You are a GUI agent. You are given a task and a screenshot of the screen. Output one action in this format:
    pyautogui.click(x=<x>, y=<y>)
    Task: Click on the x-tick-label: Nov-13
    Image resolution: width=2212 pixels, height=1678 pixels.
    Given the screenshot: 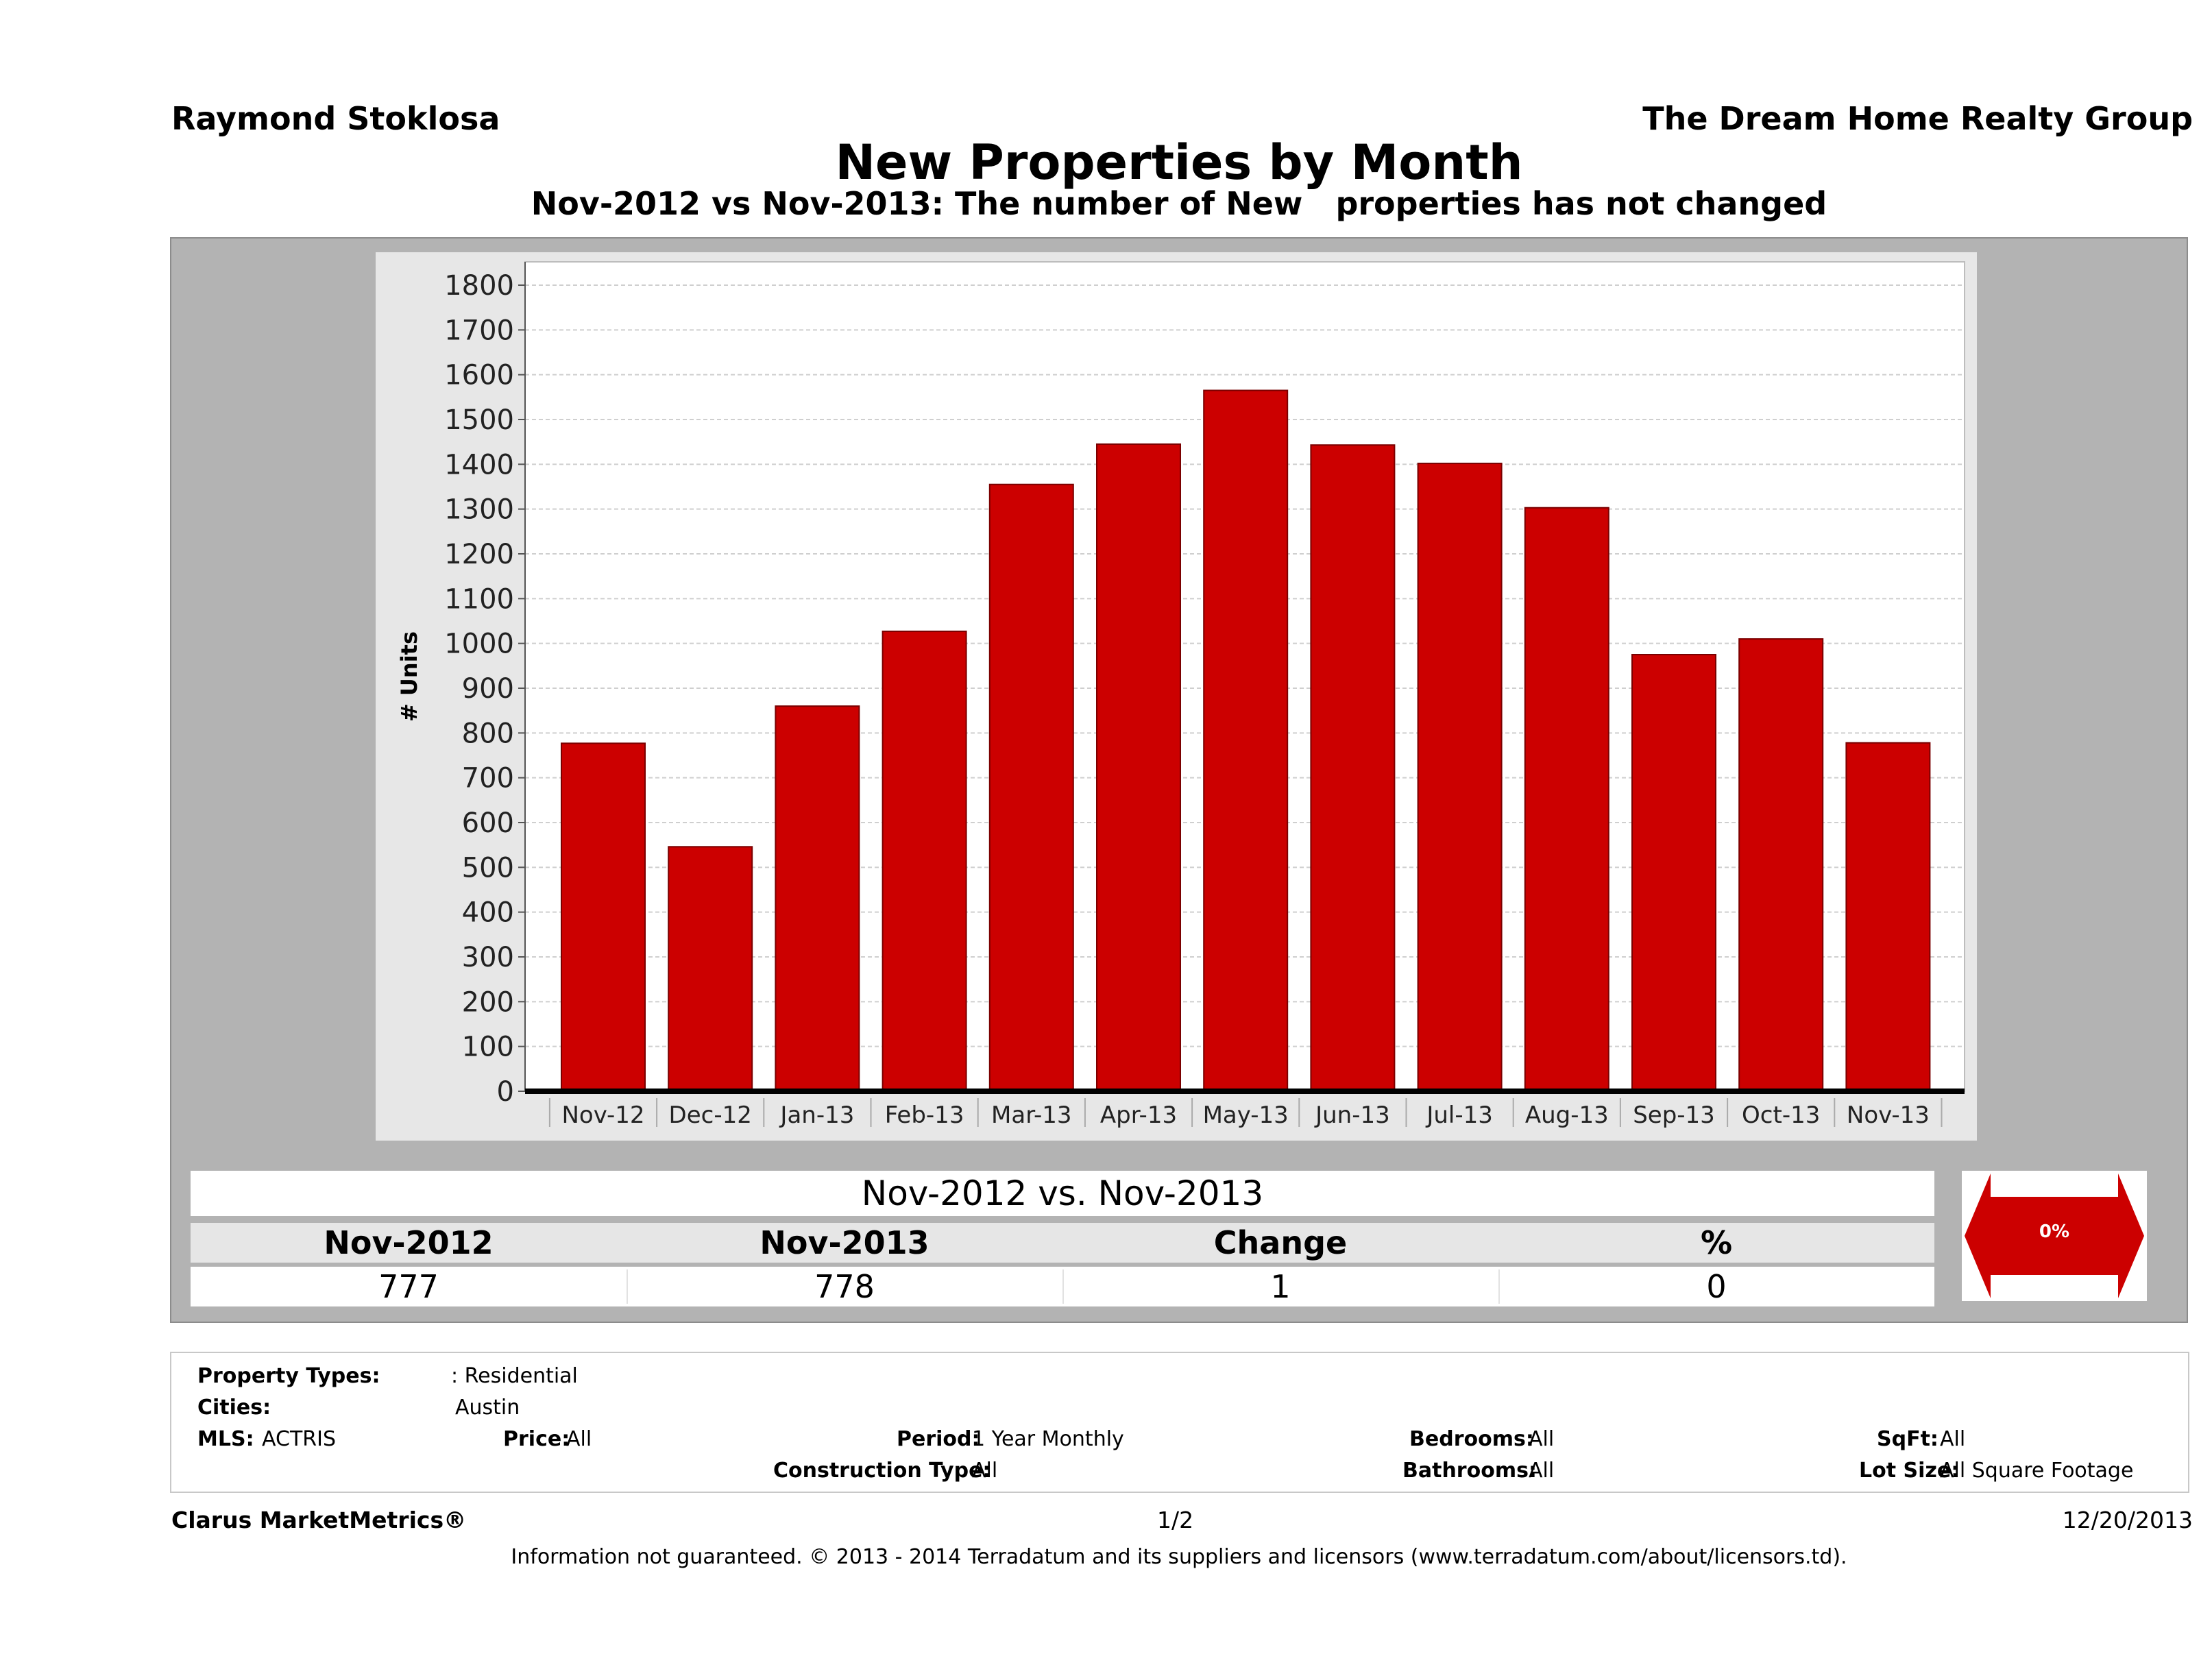 What is the action you would take?
    pyautogui.click(x=1889, y=1115)
    